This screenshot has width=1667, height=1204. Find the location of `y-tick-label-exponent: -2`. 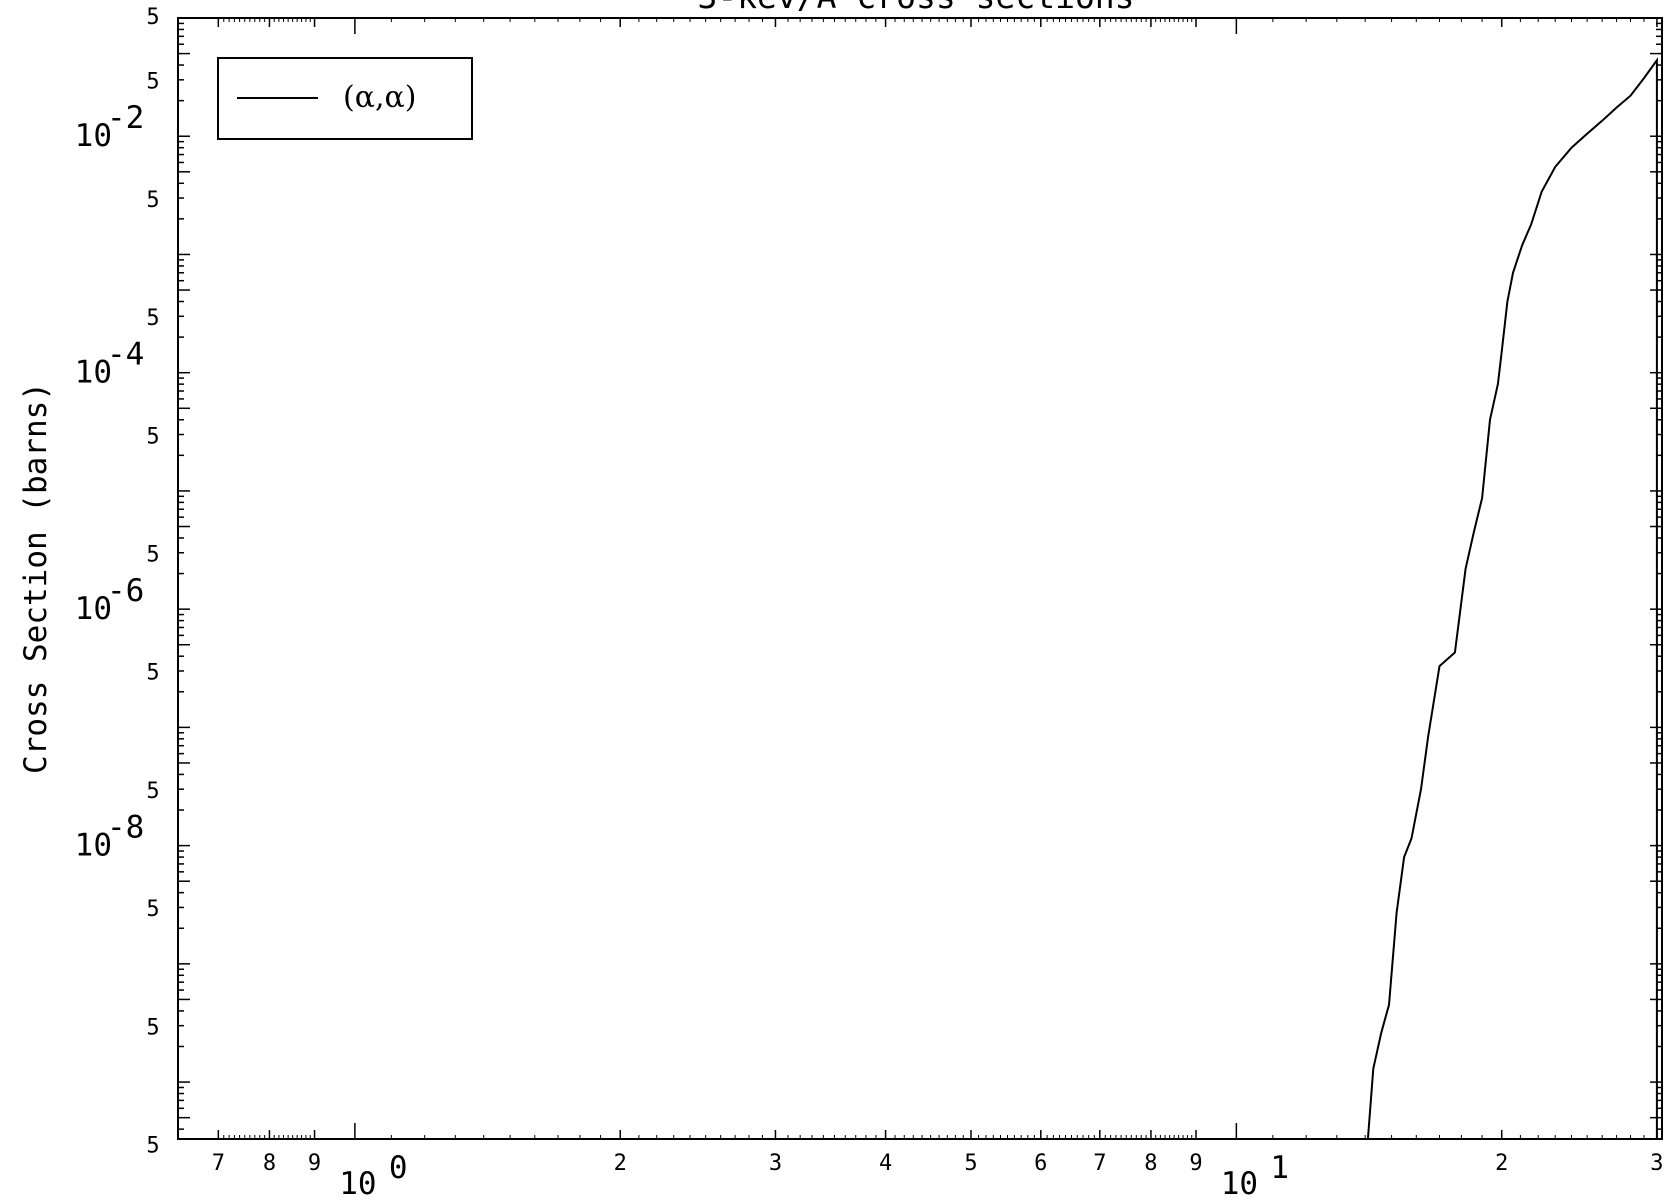

y-tick-label-exponent: -2 is located at coordinates (125, 118).